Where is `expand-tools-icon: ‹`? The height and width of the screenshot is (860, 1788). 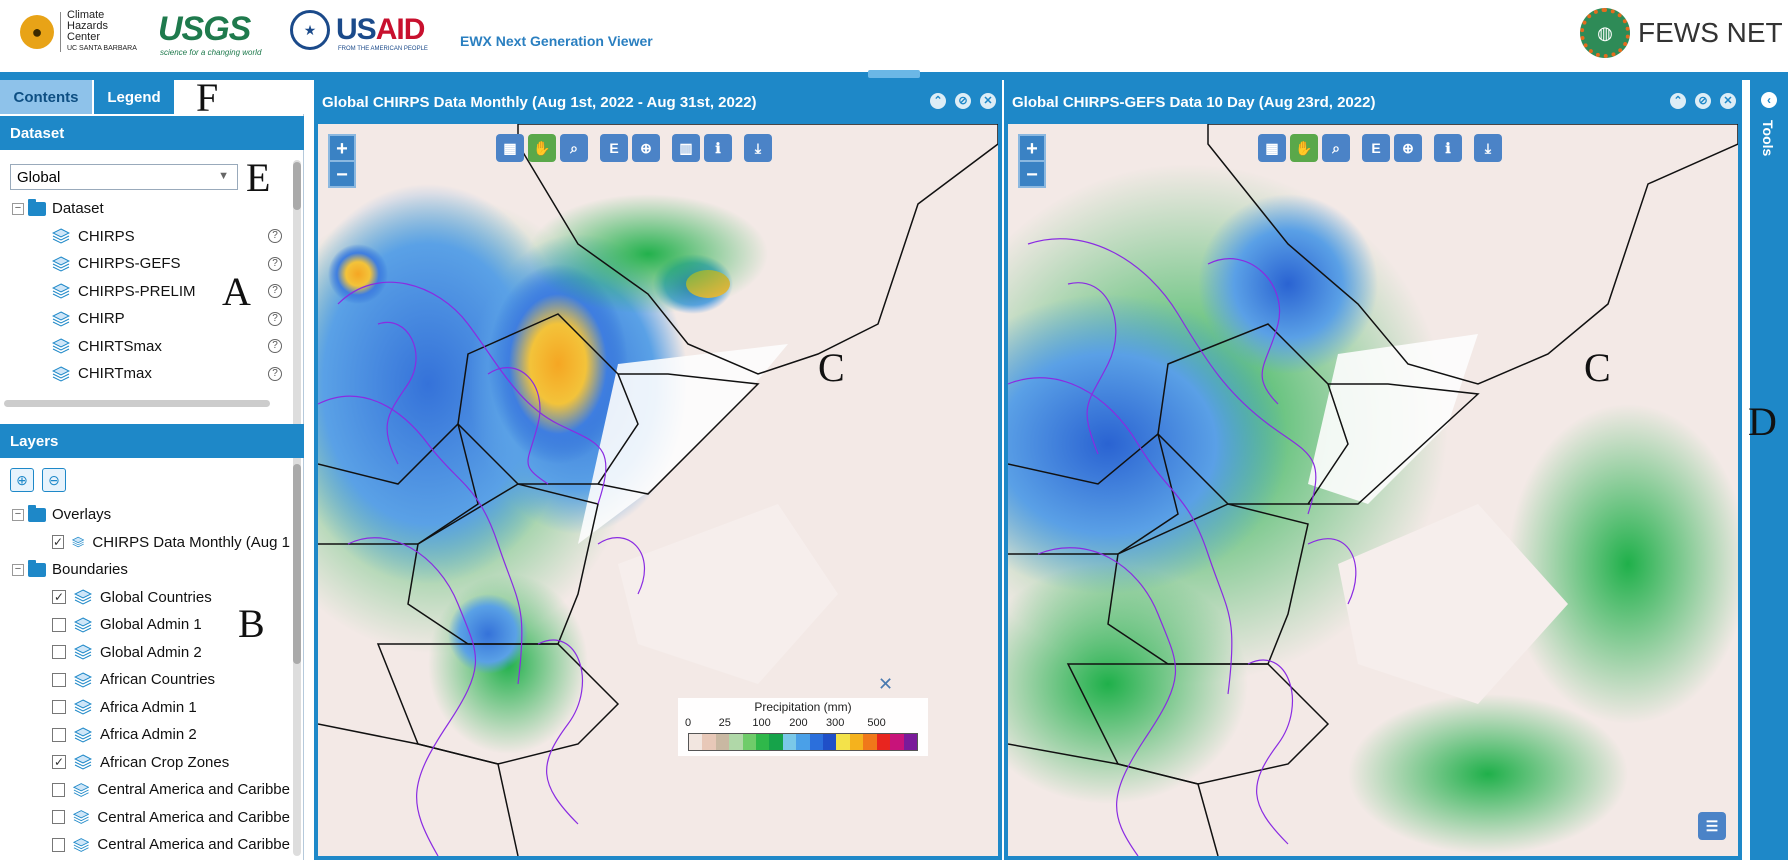 expand-tools-icon: ‹ is located at coordinates (1769, 100).